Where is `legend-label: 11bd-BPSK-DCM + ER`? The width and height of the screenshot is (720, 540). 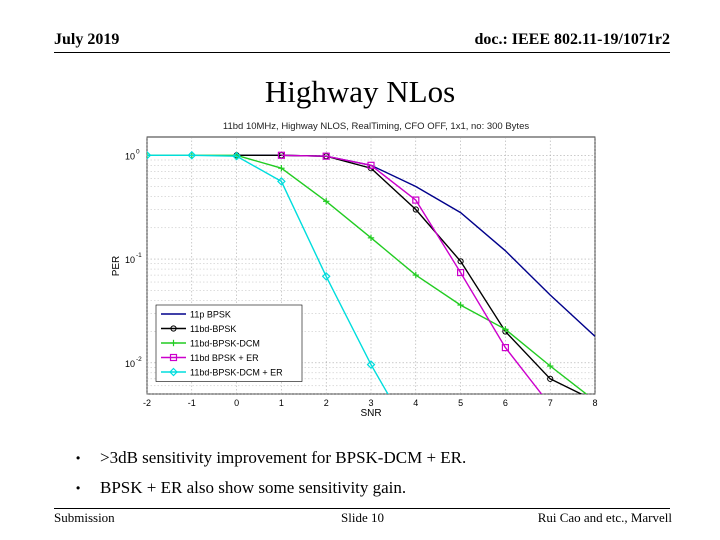
legend-label: 11bd-BPSK-DCM + ER is located at coordinates (236, 373).